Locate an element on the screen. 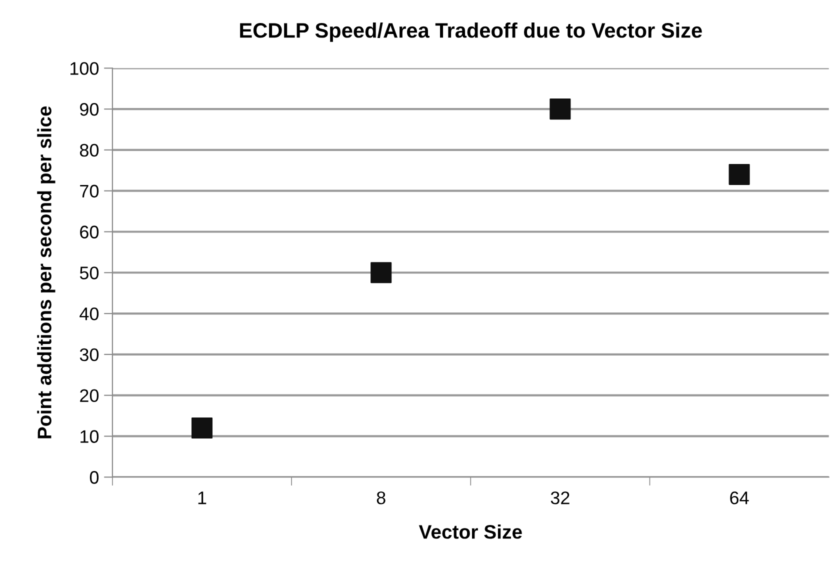 The image size is (833, 568). y-tick-label: 50 is located at coordinates (89, 273).